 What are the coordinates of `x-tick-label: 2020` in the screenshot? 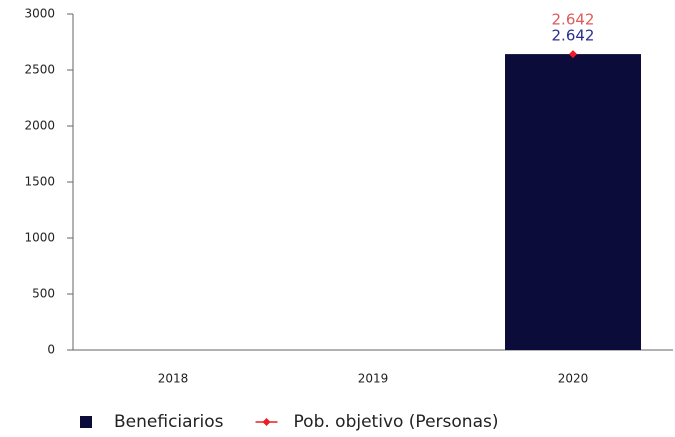 It's located at (573, 379).